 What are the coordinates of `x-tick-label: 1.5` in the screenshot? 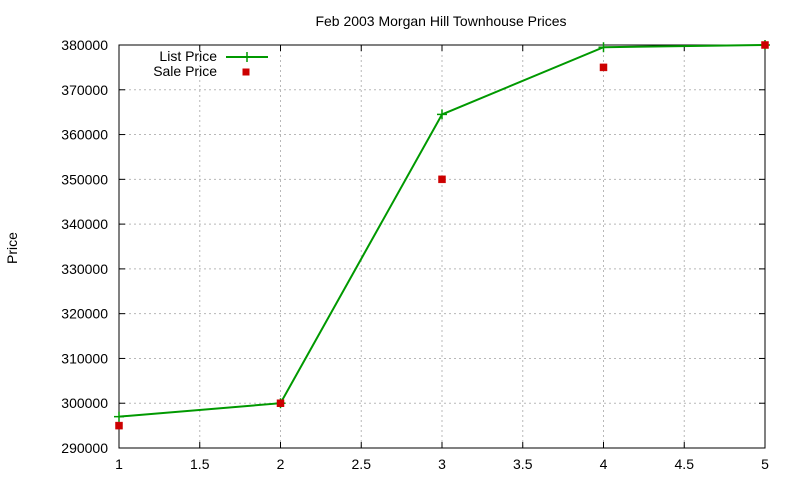 It's located at (200, 464).